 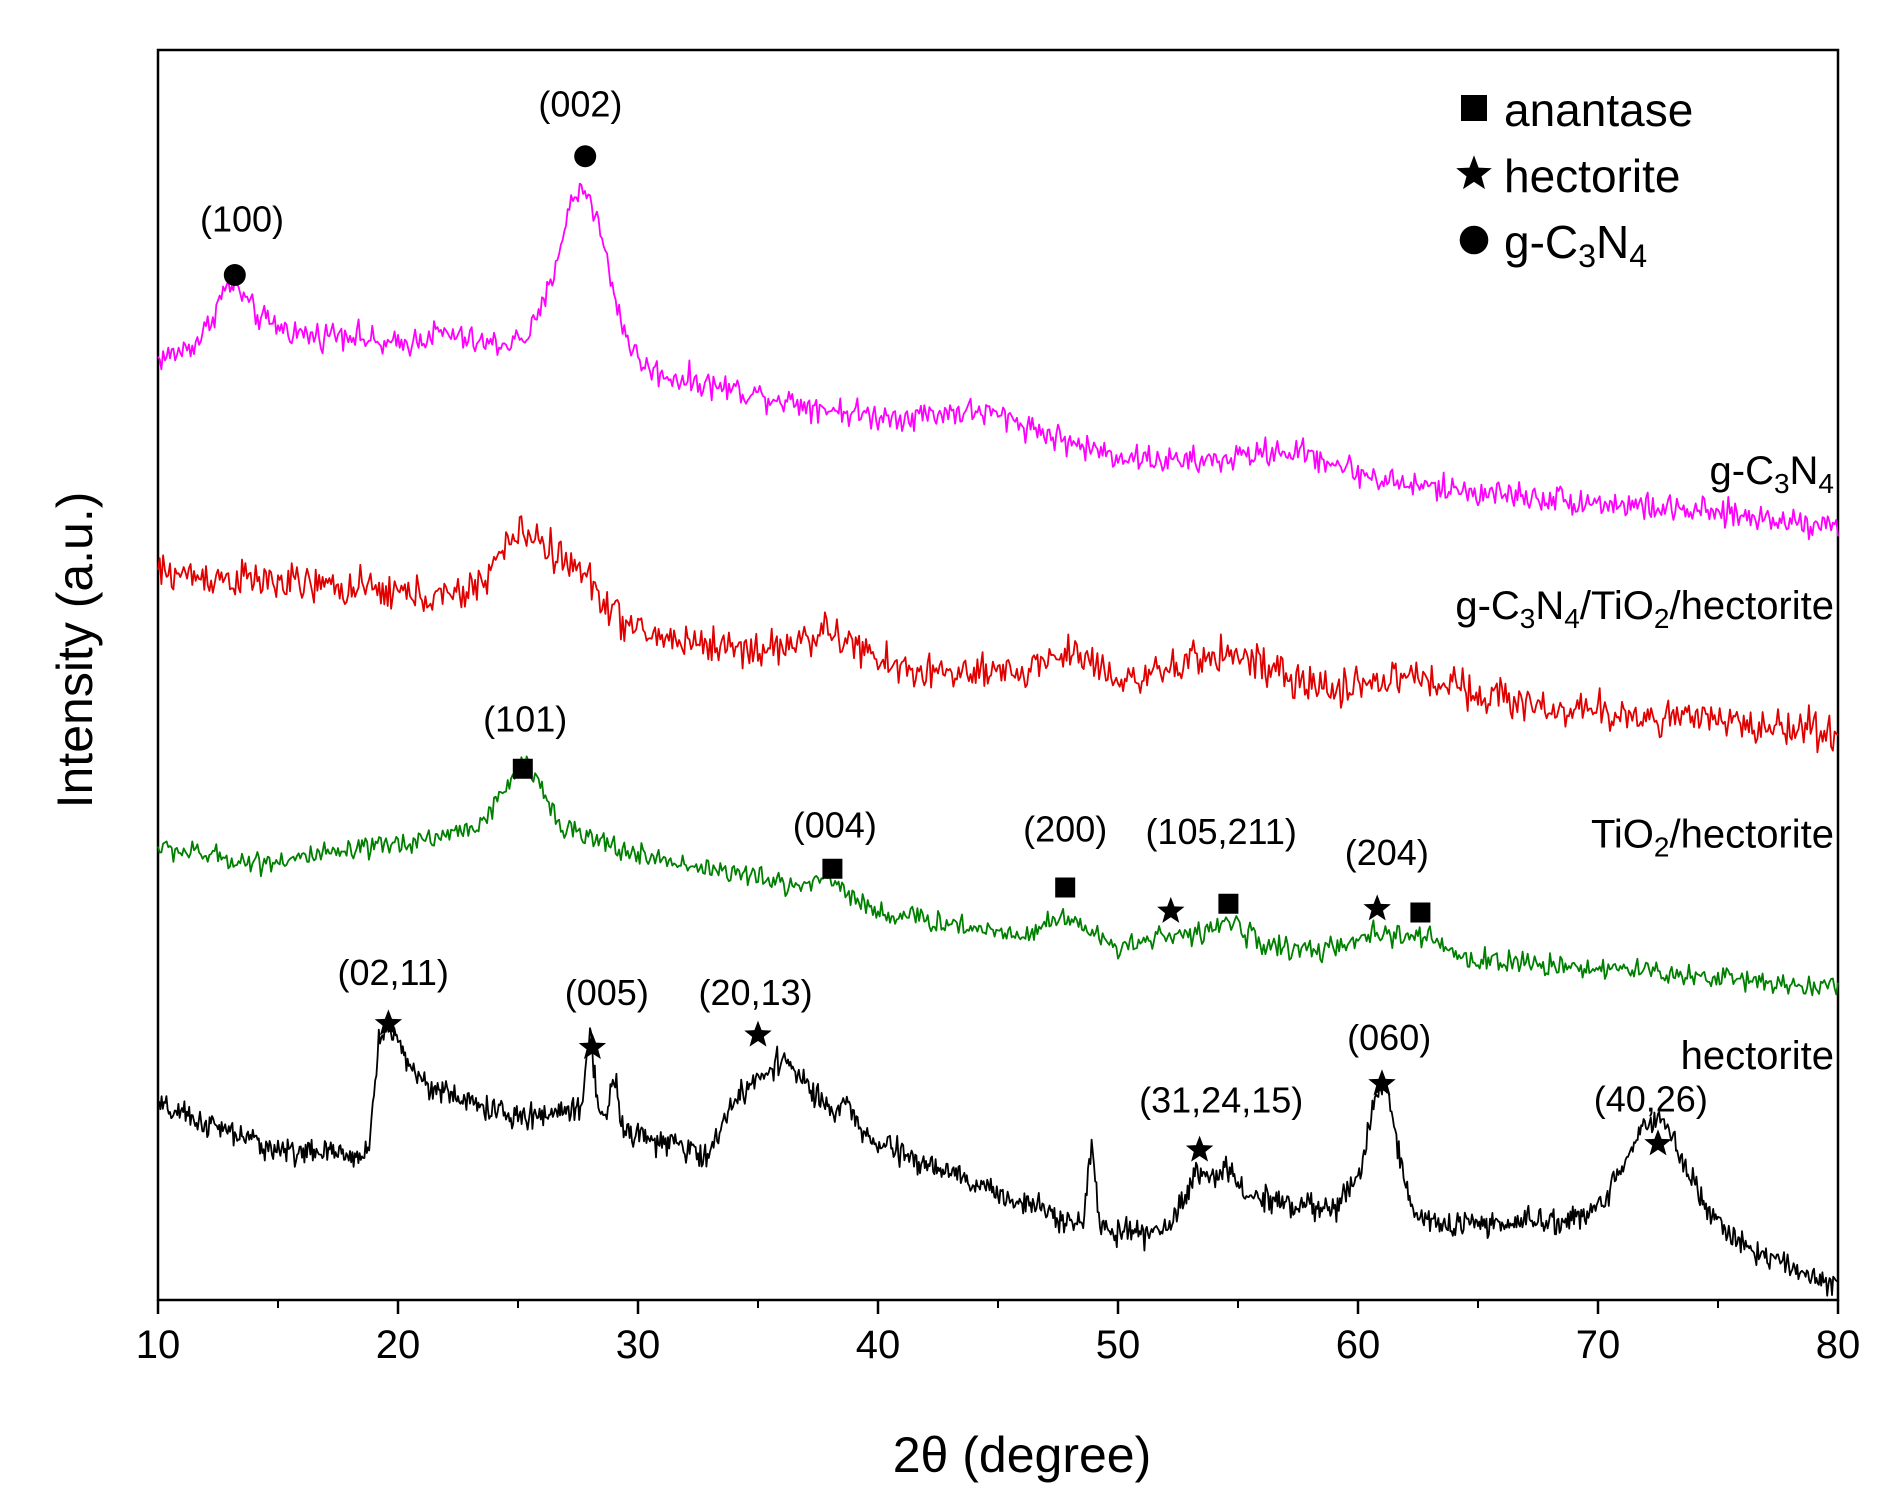 What do you see at coordinates (1221, 1100) in the screenshot?
I see `peak-label: (31,24,15)` at bounding box center [1221, 1100].